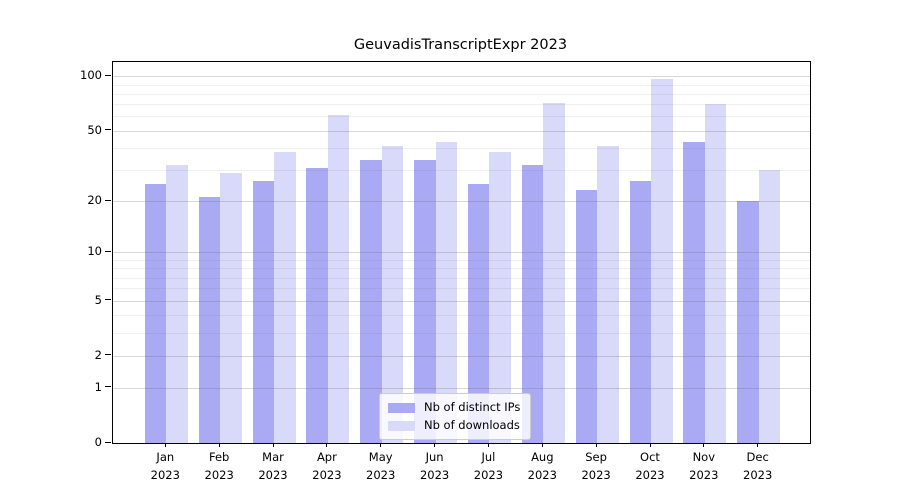 The height and width of the screenshot is (500, 900). I want to click on x-tick-label: Jun 2023, so click(434, 466).